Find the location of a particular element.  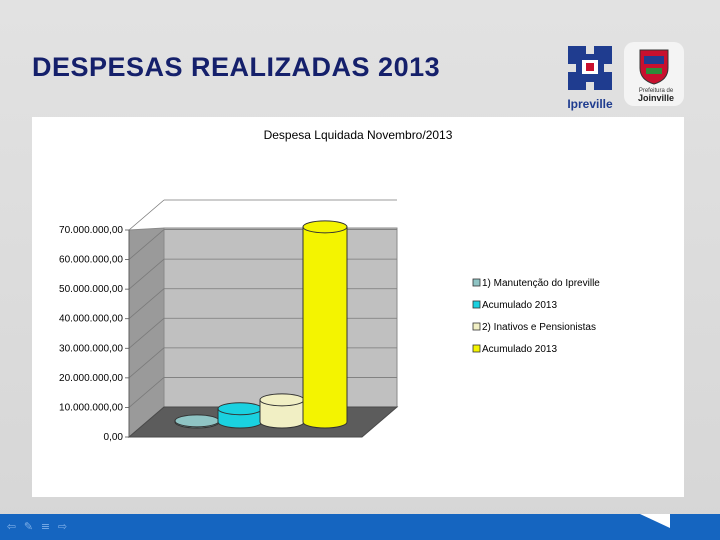

menu-icon: ≡ is located at coordinates (45, 526).